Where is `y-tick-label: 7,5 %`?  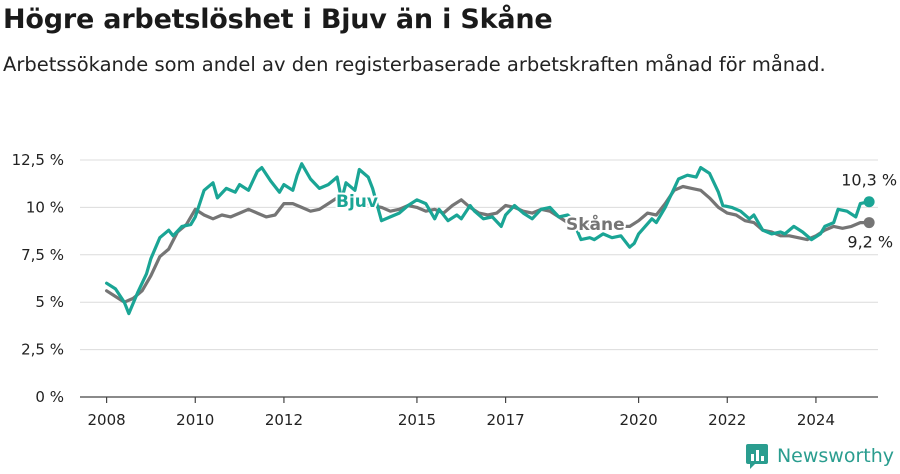
y-tick-label: 7,5 % is located at coordinates (42, 255).